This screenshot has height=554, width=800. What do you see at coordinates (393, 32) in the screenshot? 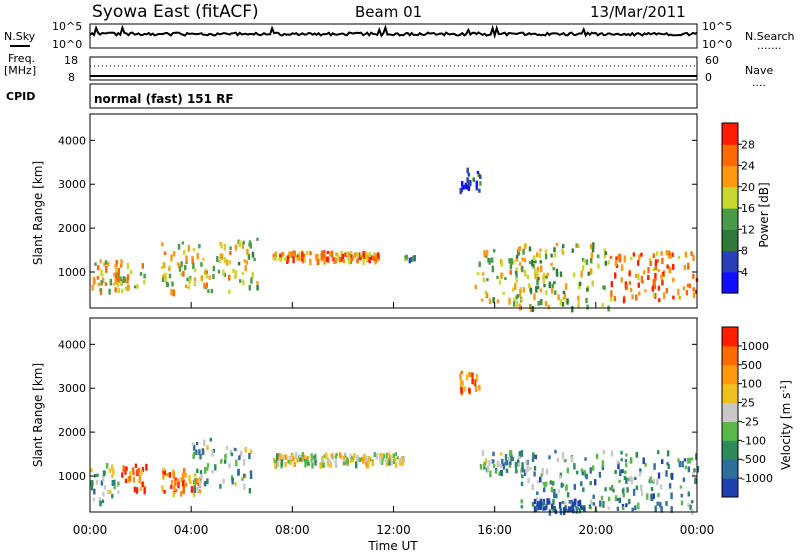
I see `sky-noise-line` at bounding box center [393, 32].